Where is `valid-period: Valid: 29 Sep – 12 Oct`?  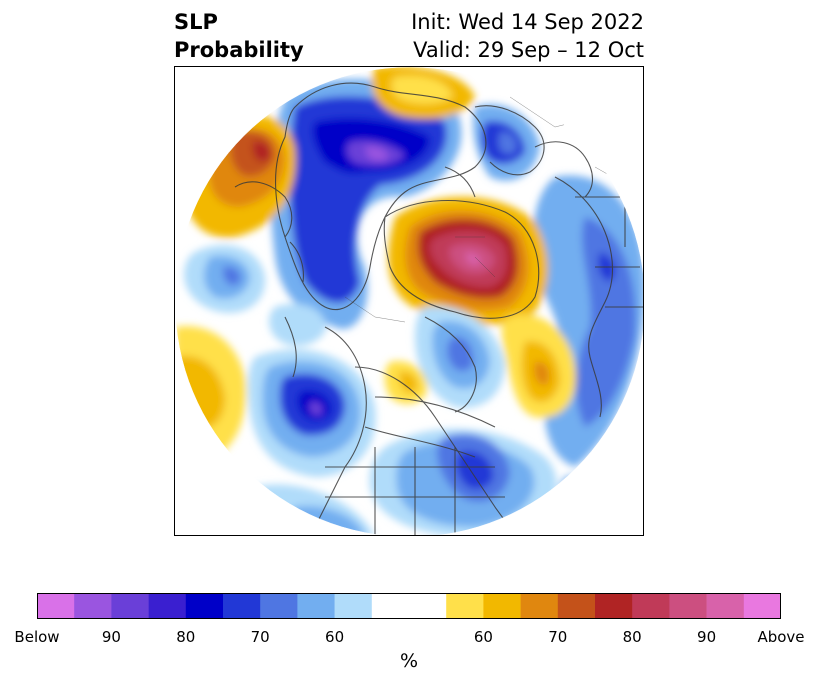
valid-period: Valid: 29 Sep – 12 Oct is located at coordinates (528, 50).